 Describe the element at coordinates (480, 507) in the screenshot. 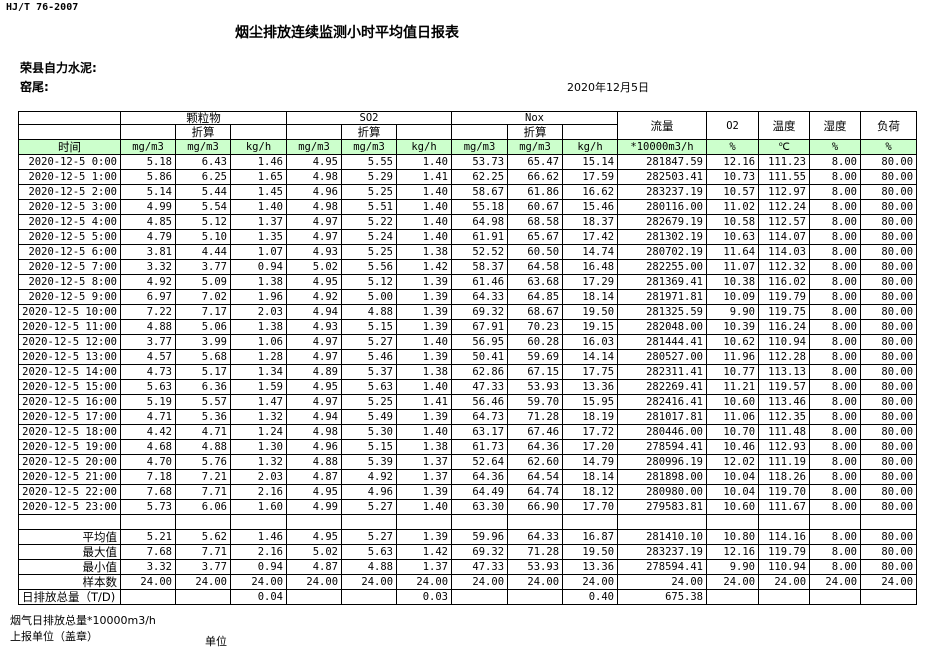

I see `cell: 63.30` at that location.